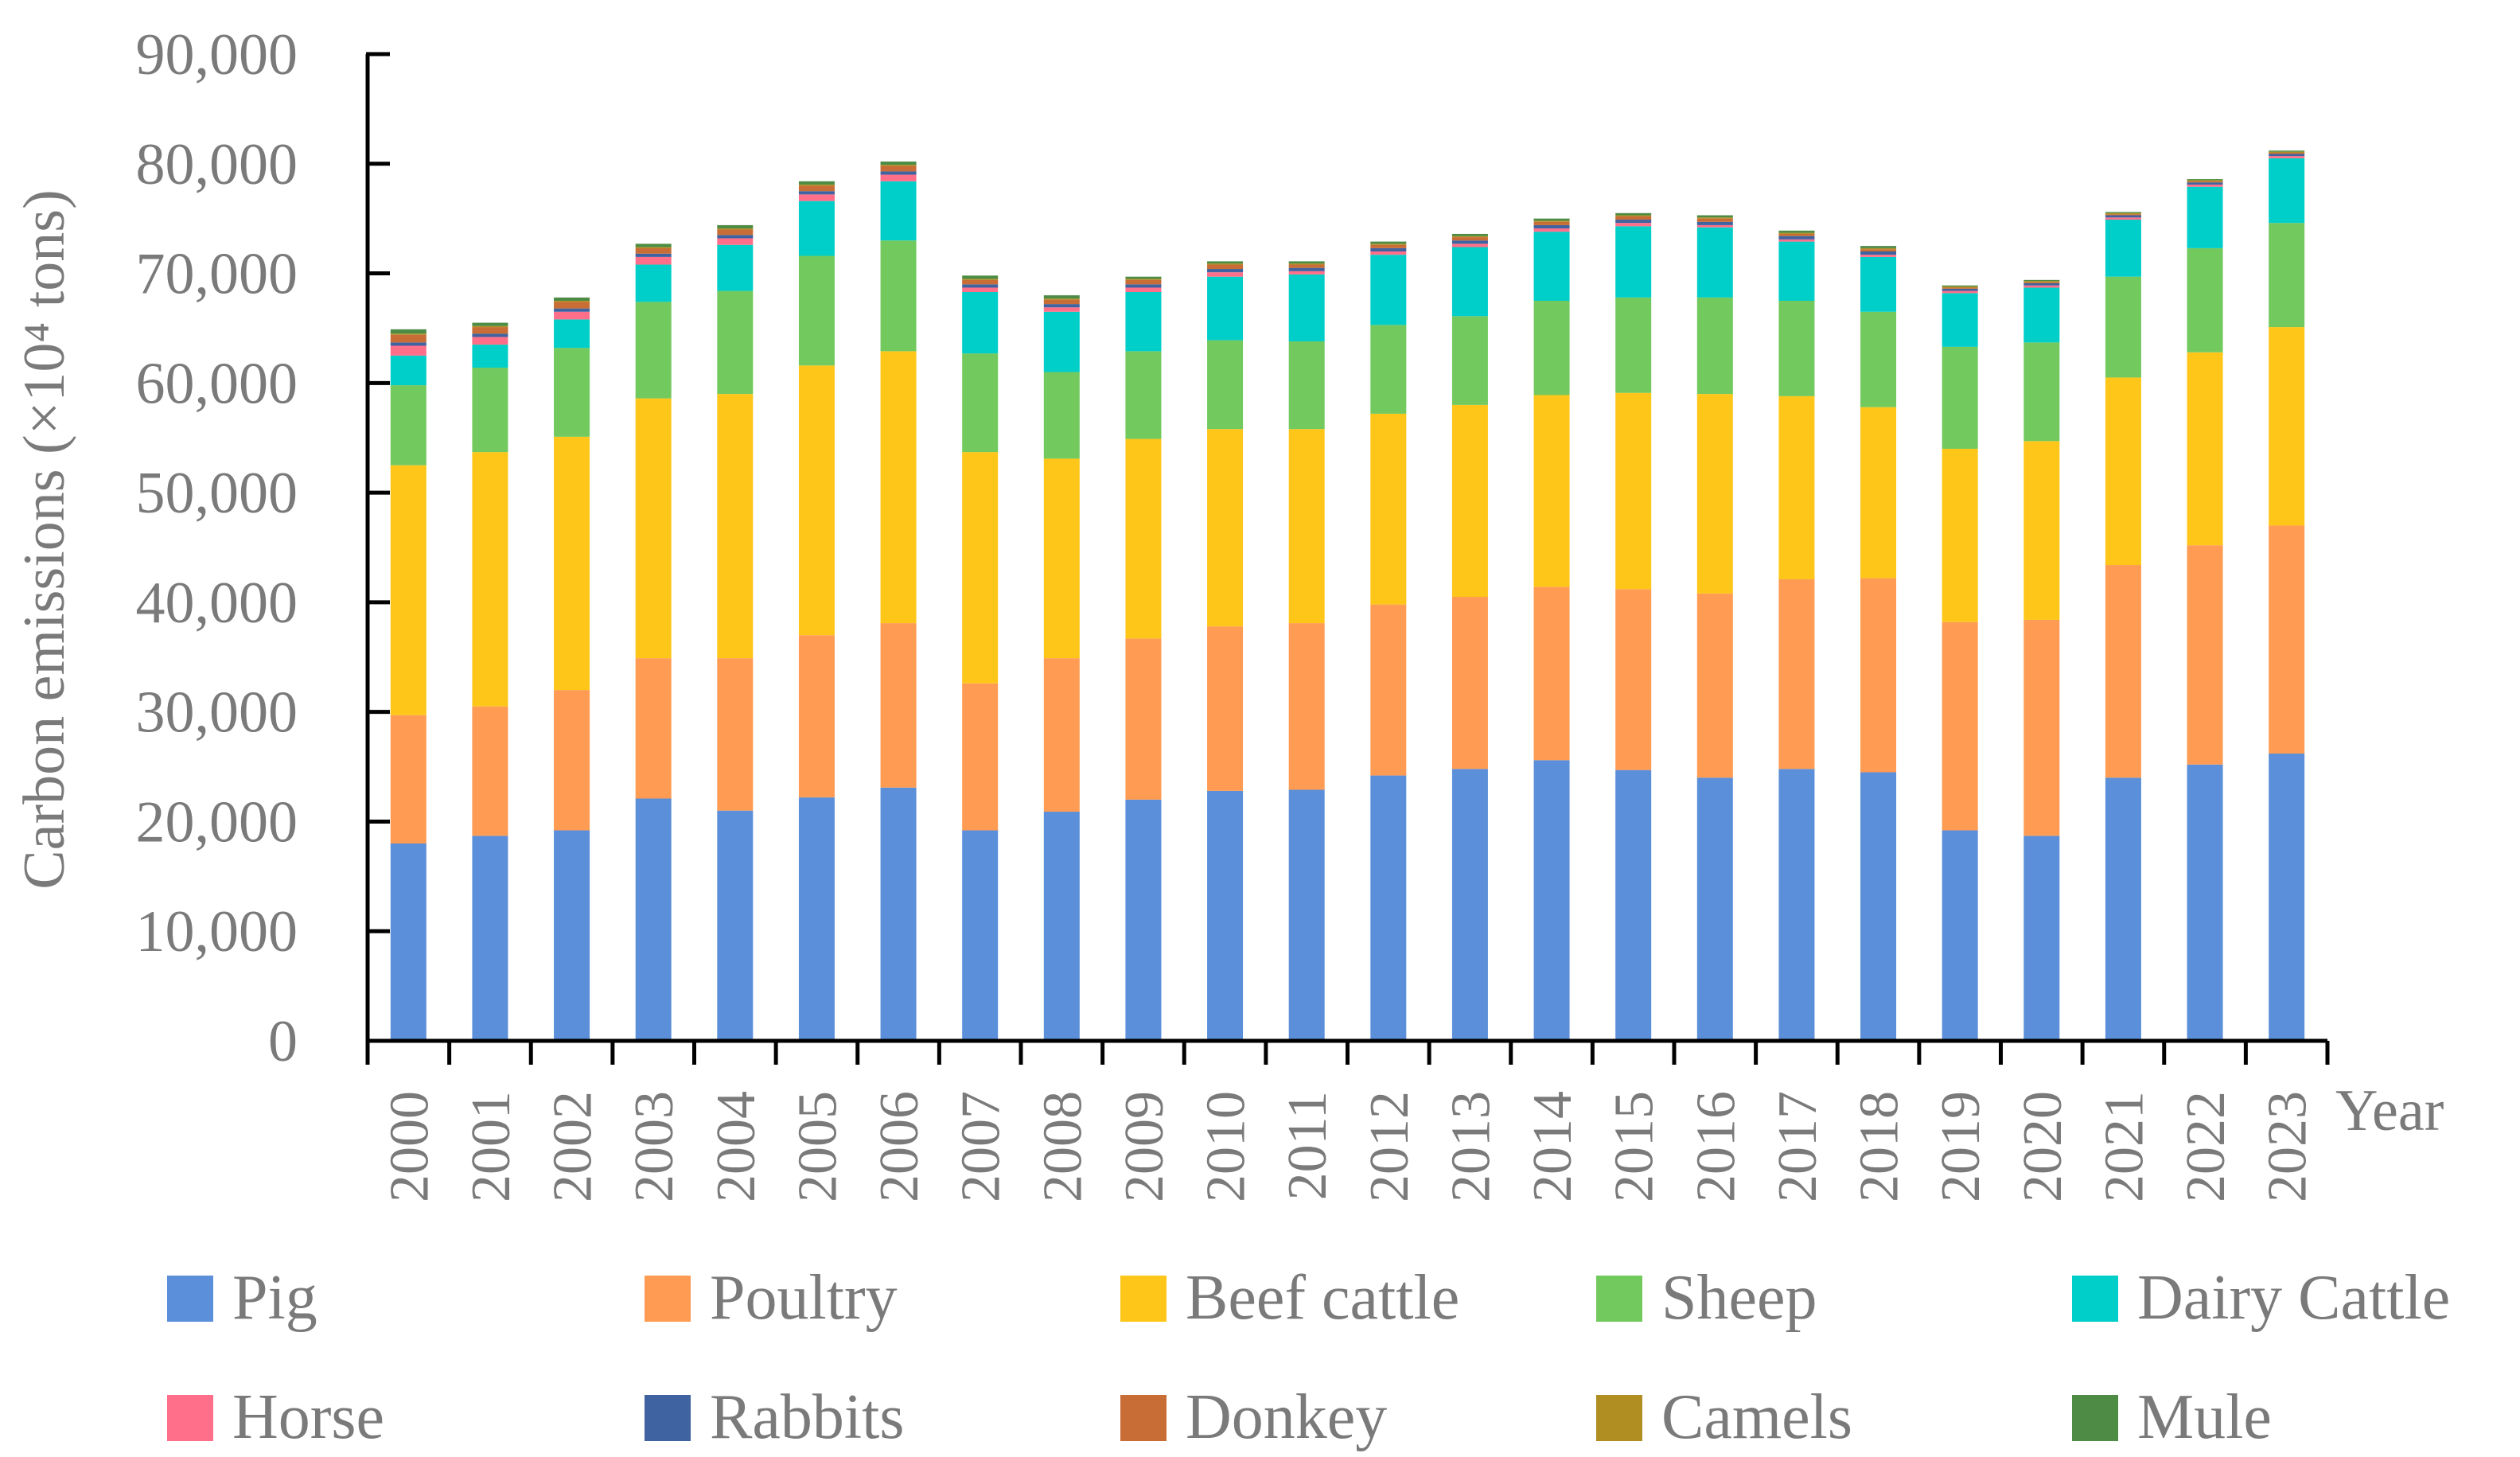 The width and height of the screenshot is (2520, 1457). What do you see at coordinates (1716, 1146) in the screenshot?
I see `x-tick-label: 2016` at bounding box center [1716, 1146].